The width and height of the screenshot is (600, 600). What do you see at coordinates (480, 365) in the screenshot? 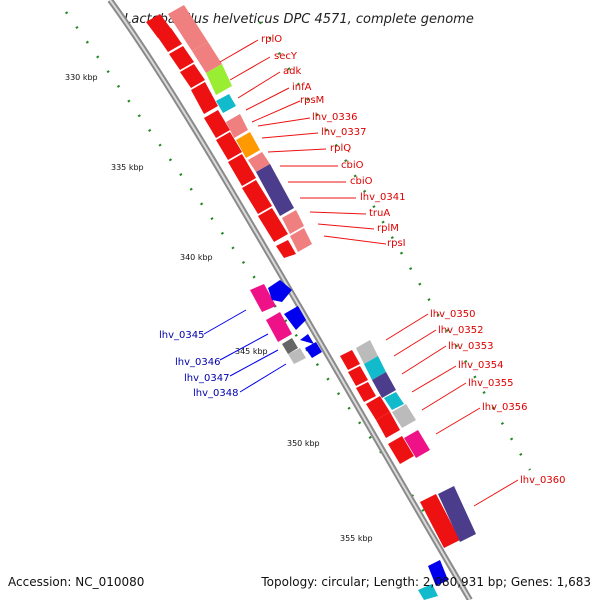
I see `gene-label: lhv_0354` at bounding box center [480, 365].